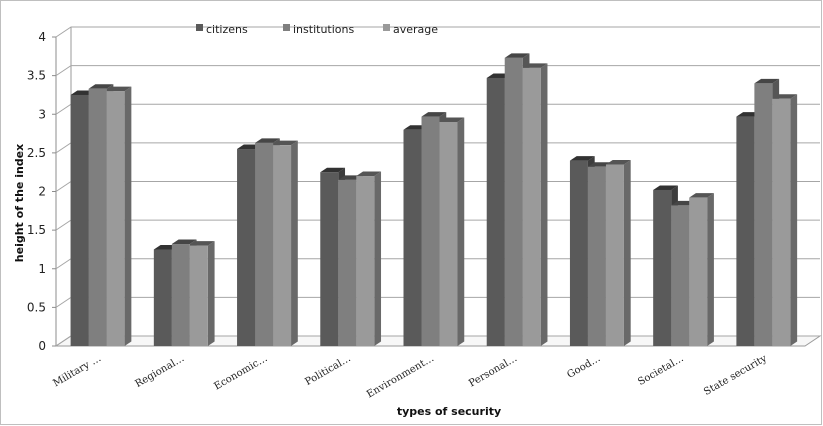 The image size is (823, 426). Describe the element at coordinates (449, 411) in the screenshot. I see `x-axis-label: types of security` at that location.